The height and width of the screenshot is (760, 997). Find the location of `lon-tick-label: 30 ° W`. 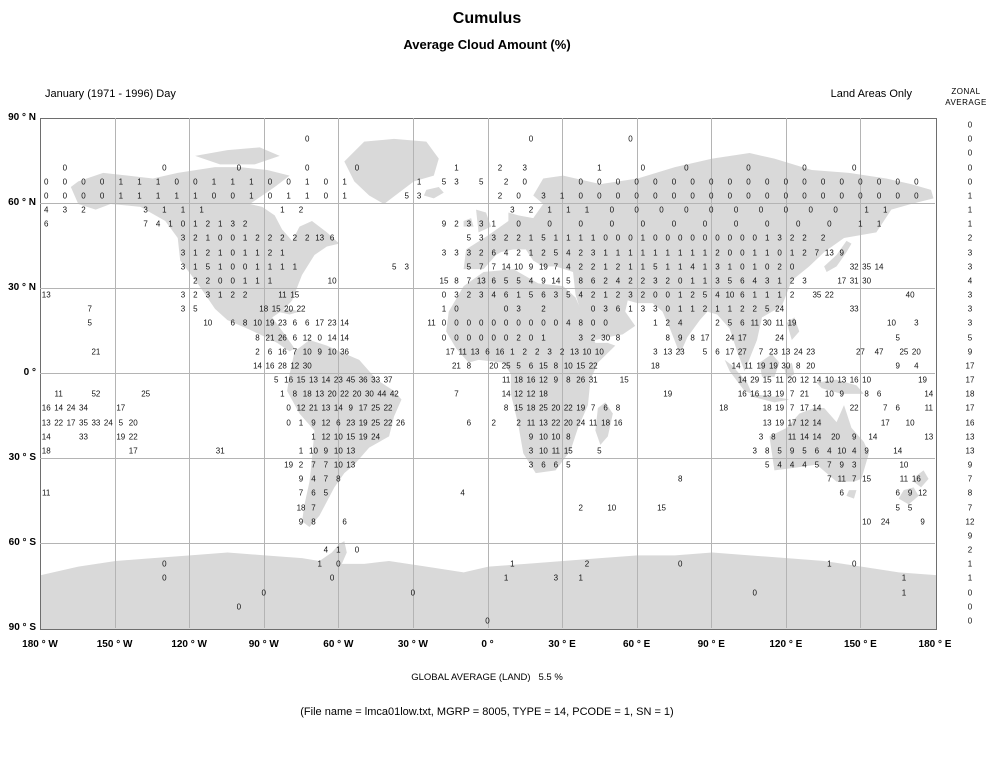

lon-tick-label: 30 ° W is located at coordinates (412, 644).